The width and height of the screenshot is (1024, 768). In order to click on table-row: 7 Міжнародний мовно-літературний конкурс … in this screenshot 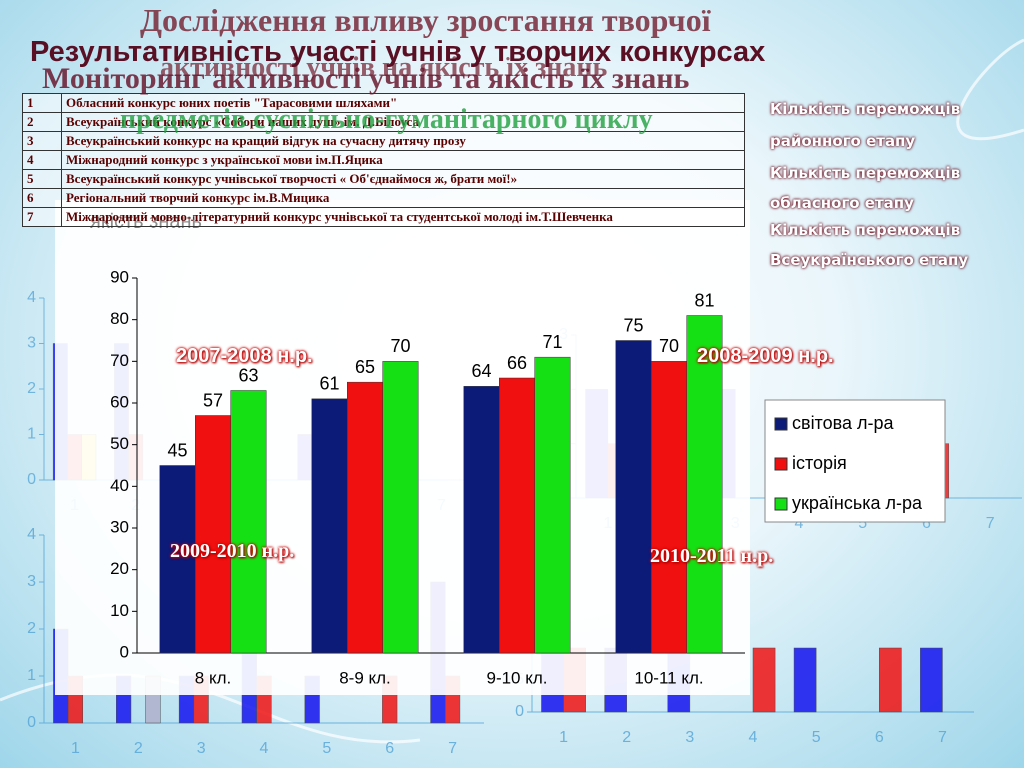, I will do `click(383, 217)`.